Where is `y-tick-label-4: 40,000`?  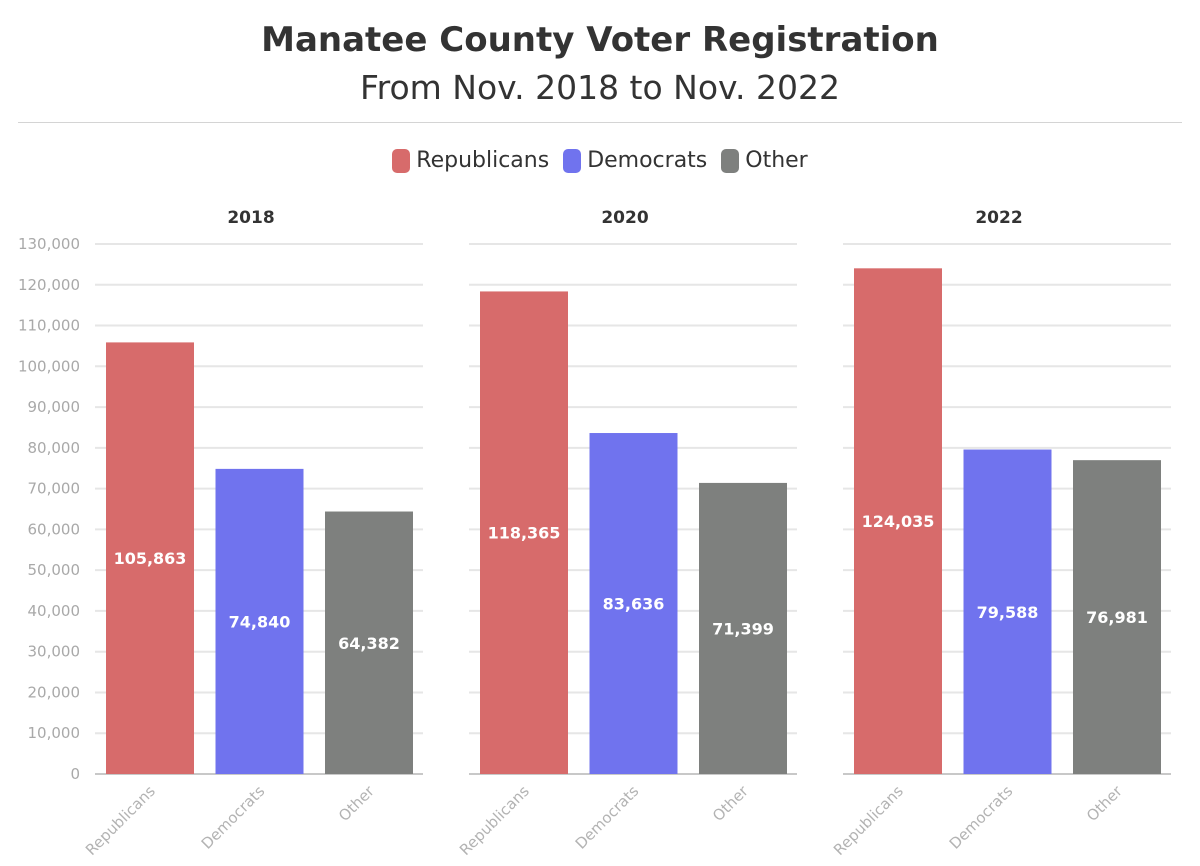 y-tick-label-4: 40,000 is located at coordinates (54, 611).